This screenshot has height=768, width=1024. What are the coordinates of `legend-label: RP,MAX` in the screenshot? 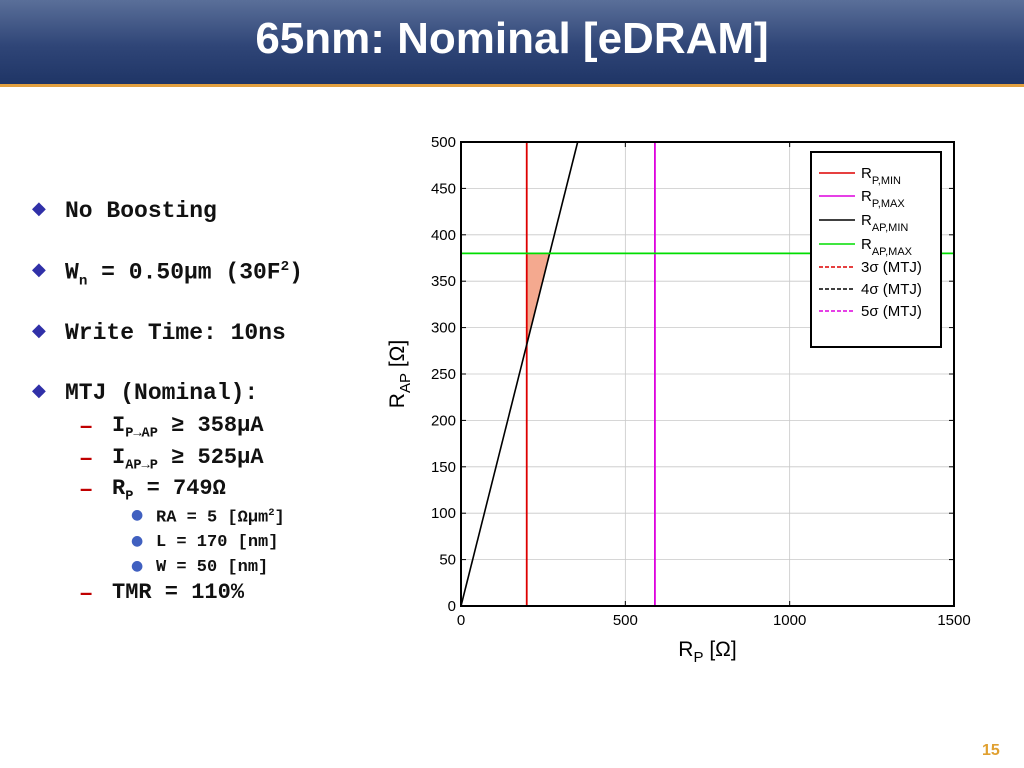 It's located at (883, 199).